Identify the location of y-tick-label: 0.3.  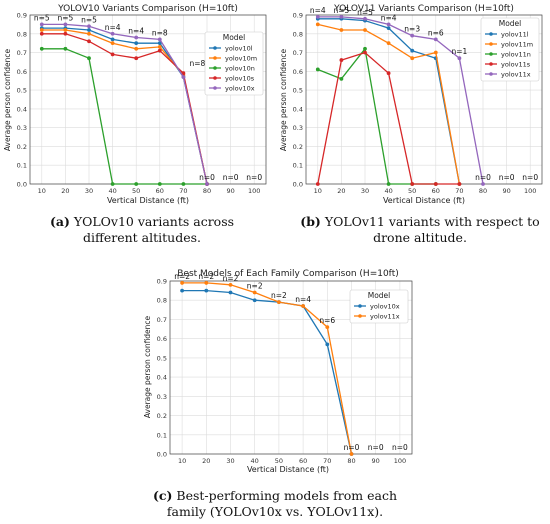
(162, 397).